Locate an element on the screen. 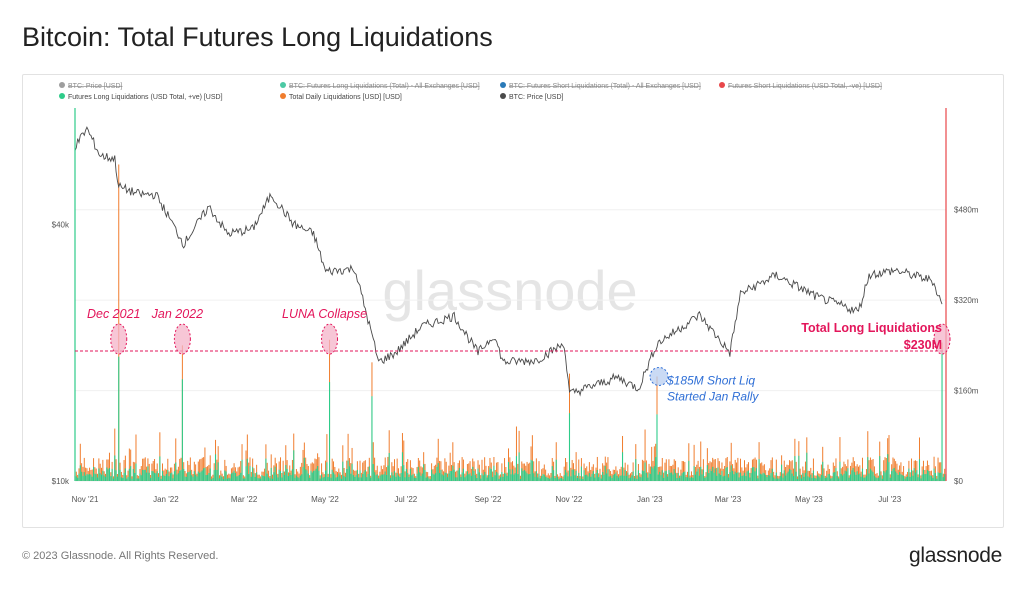  x-axis-tick-label: Jul '23 is located at coordinates (889, 499).